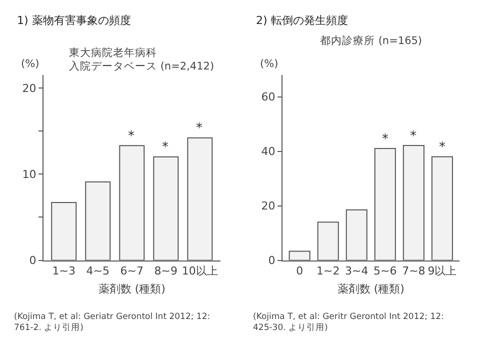 The height and width of the screenshot is (346, 498). Describe the element at coordinates (200, 271) in the screenshot. I see `x-tick-label: 10以上` at that location.